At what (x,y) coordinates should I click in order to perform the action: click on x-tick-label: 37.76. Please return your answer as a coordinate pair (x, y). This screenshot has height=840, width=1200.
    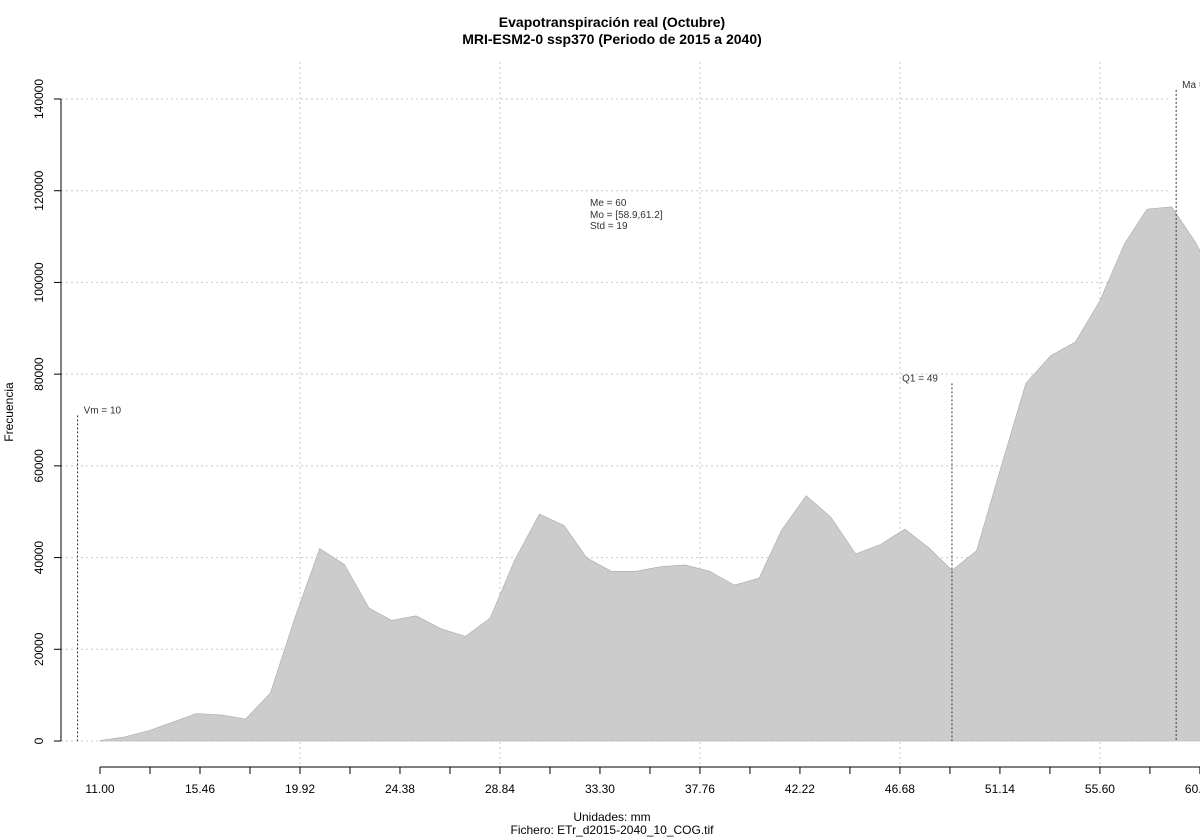
    Looking at the image, I should click on (700, 789).